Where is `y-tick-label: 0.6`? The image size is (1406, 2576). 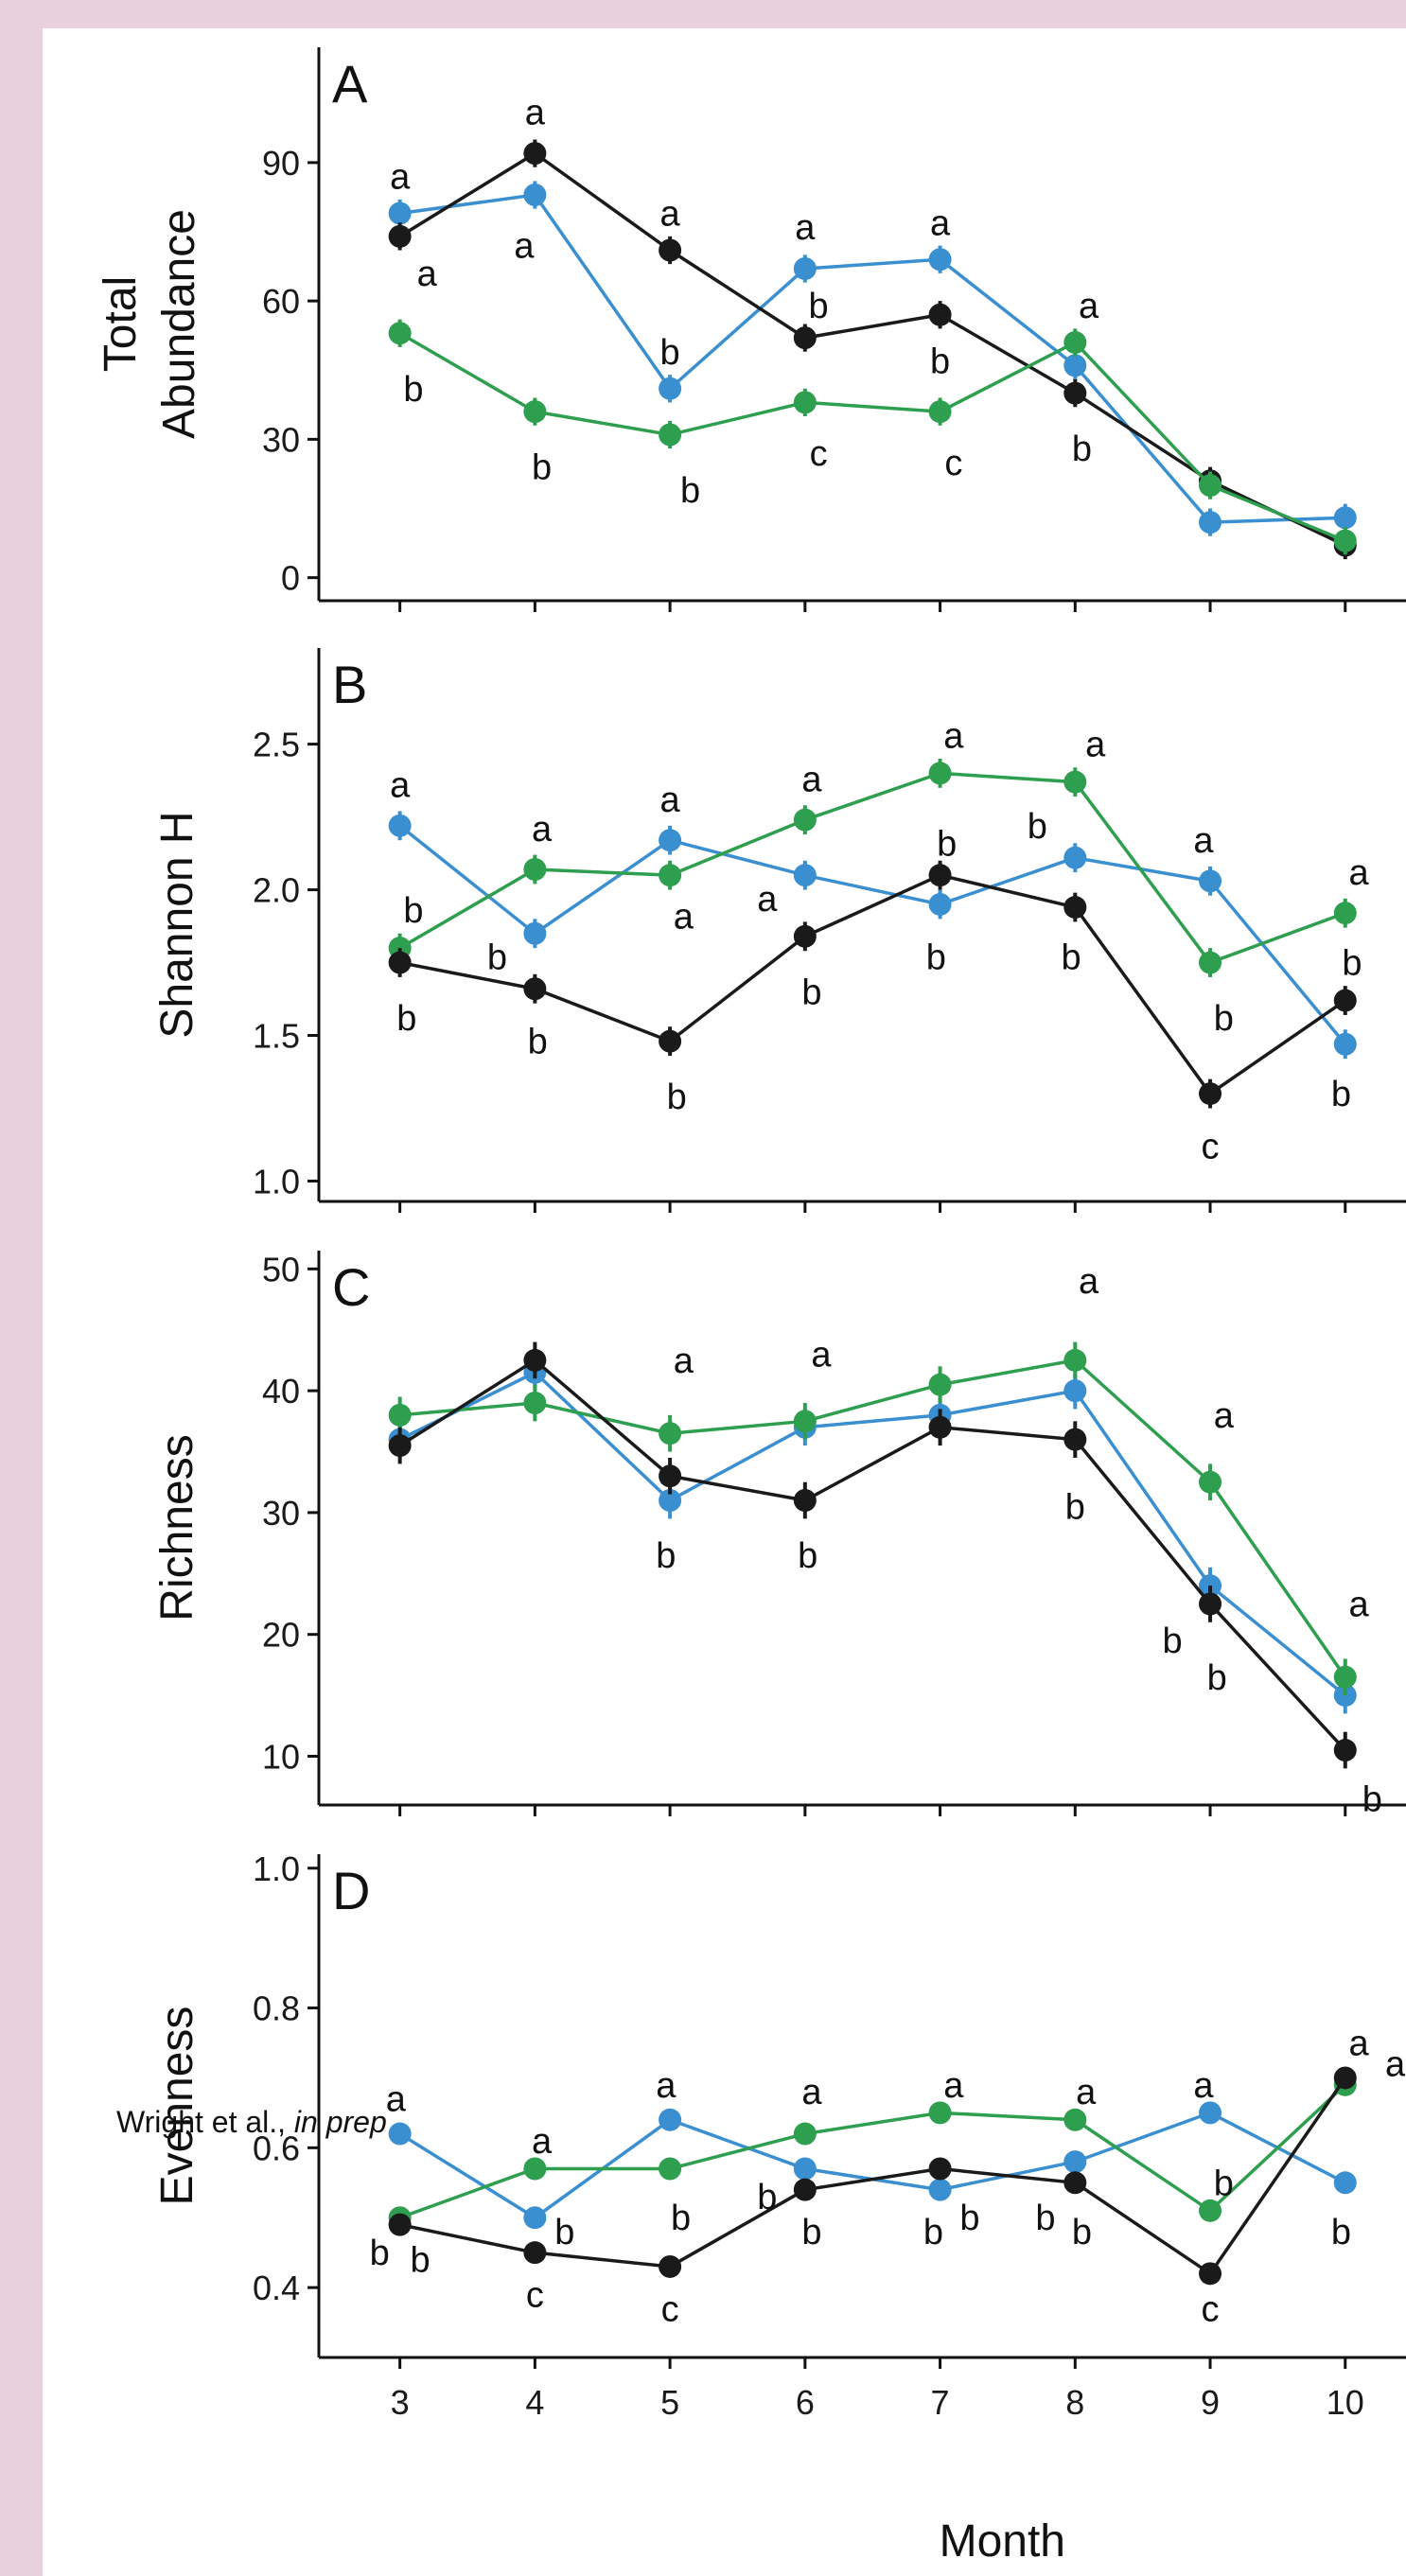 y-tick-label: 0.6 is located at coordinates (276, 2148).